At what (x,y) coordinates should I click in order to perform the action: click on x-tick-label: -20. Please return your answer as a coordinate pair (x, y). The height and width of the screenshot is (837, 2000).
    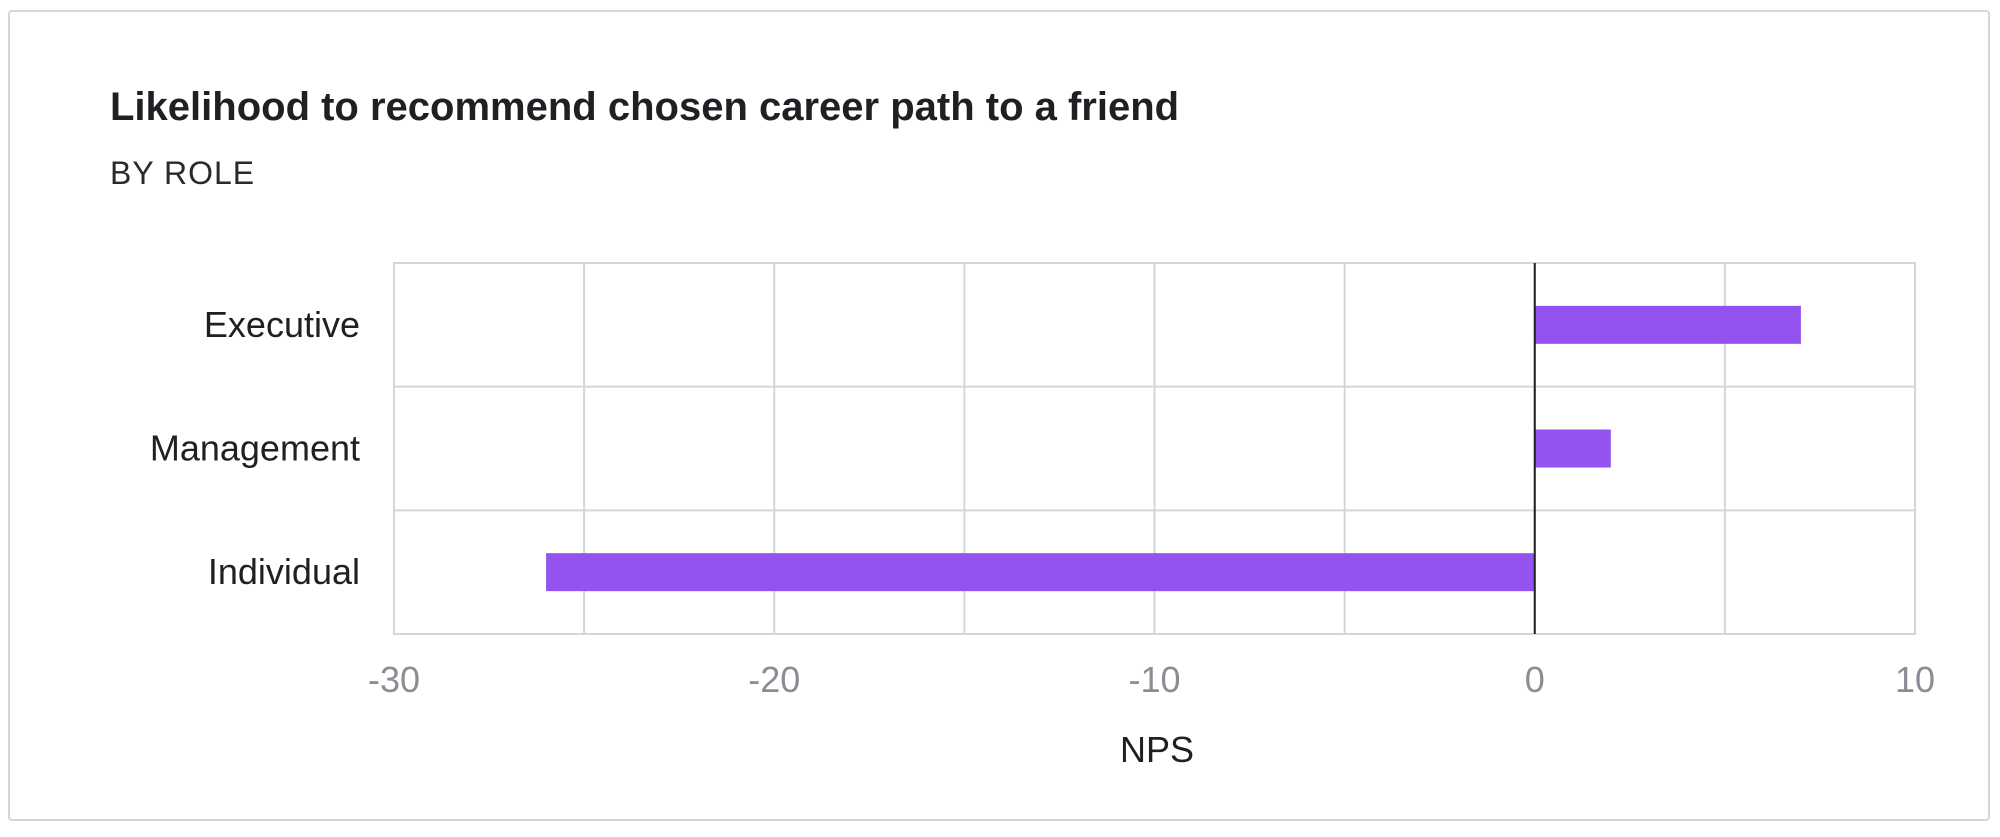
    Looking at the image, I should click on (774, 679).